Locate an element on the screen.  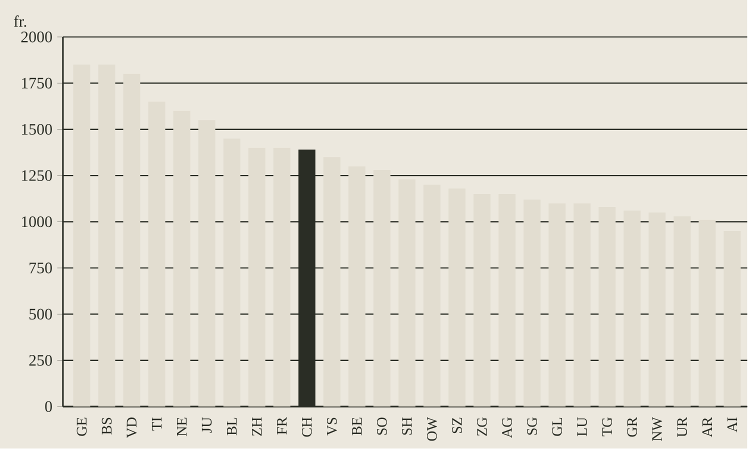
x-tick-label: ZG is located at coordinates (482, 427).